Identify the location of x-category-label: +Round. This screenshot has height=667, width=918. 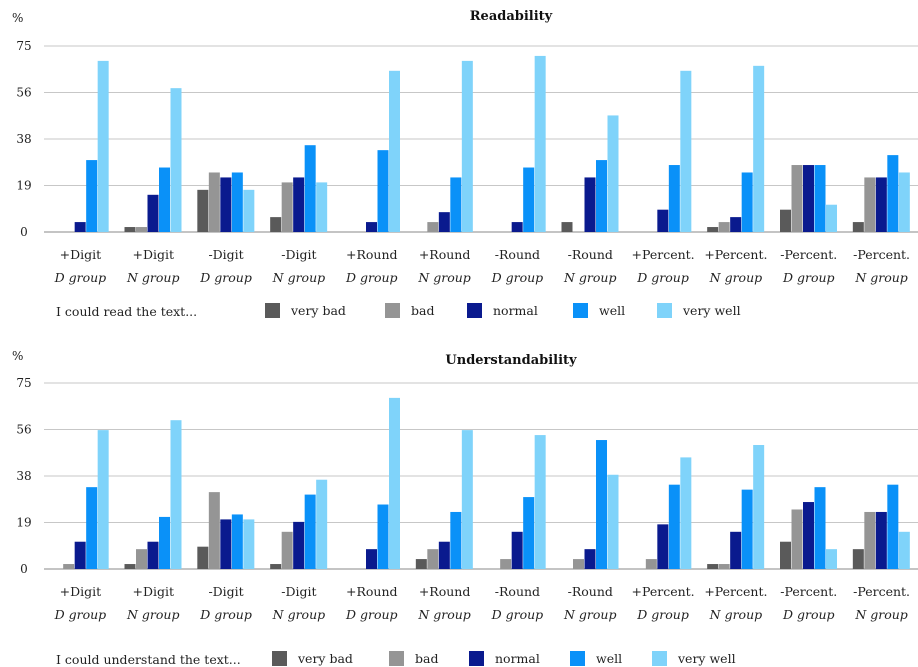
(445, 591).